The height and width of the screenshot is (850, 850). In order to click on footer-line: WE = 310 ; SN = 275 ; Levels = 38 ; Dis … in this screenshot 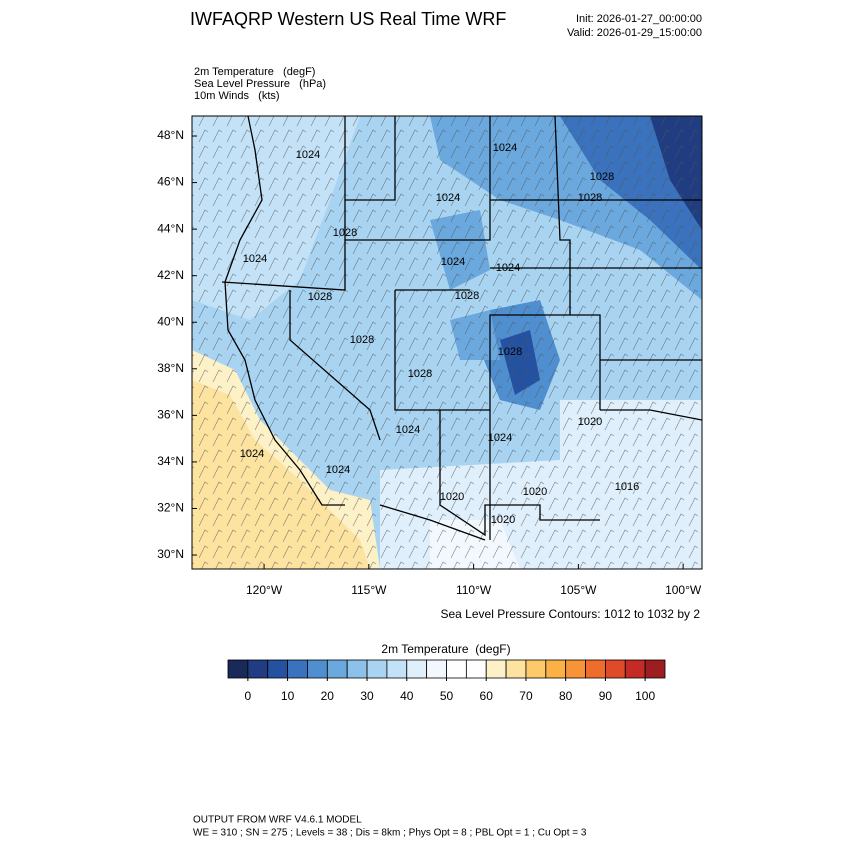, I will do `click(390, 833)`.